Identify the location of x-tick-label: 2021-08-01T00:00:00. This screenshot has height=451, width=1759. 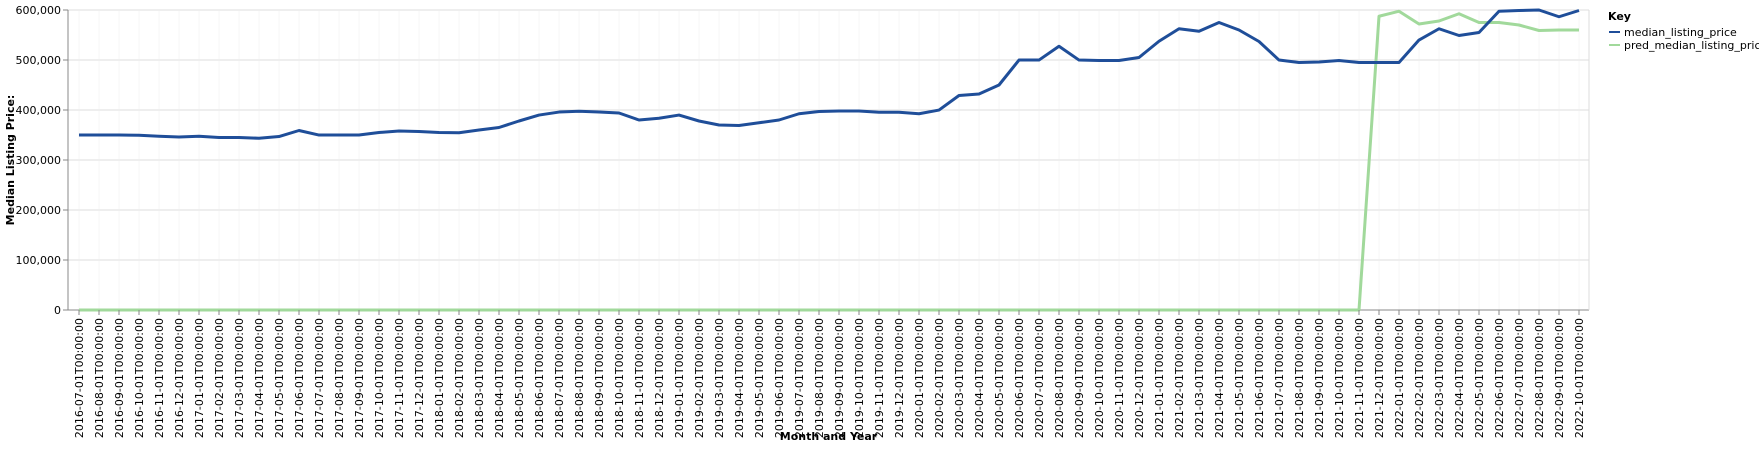
(1299, 378).